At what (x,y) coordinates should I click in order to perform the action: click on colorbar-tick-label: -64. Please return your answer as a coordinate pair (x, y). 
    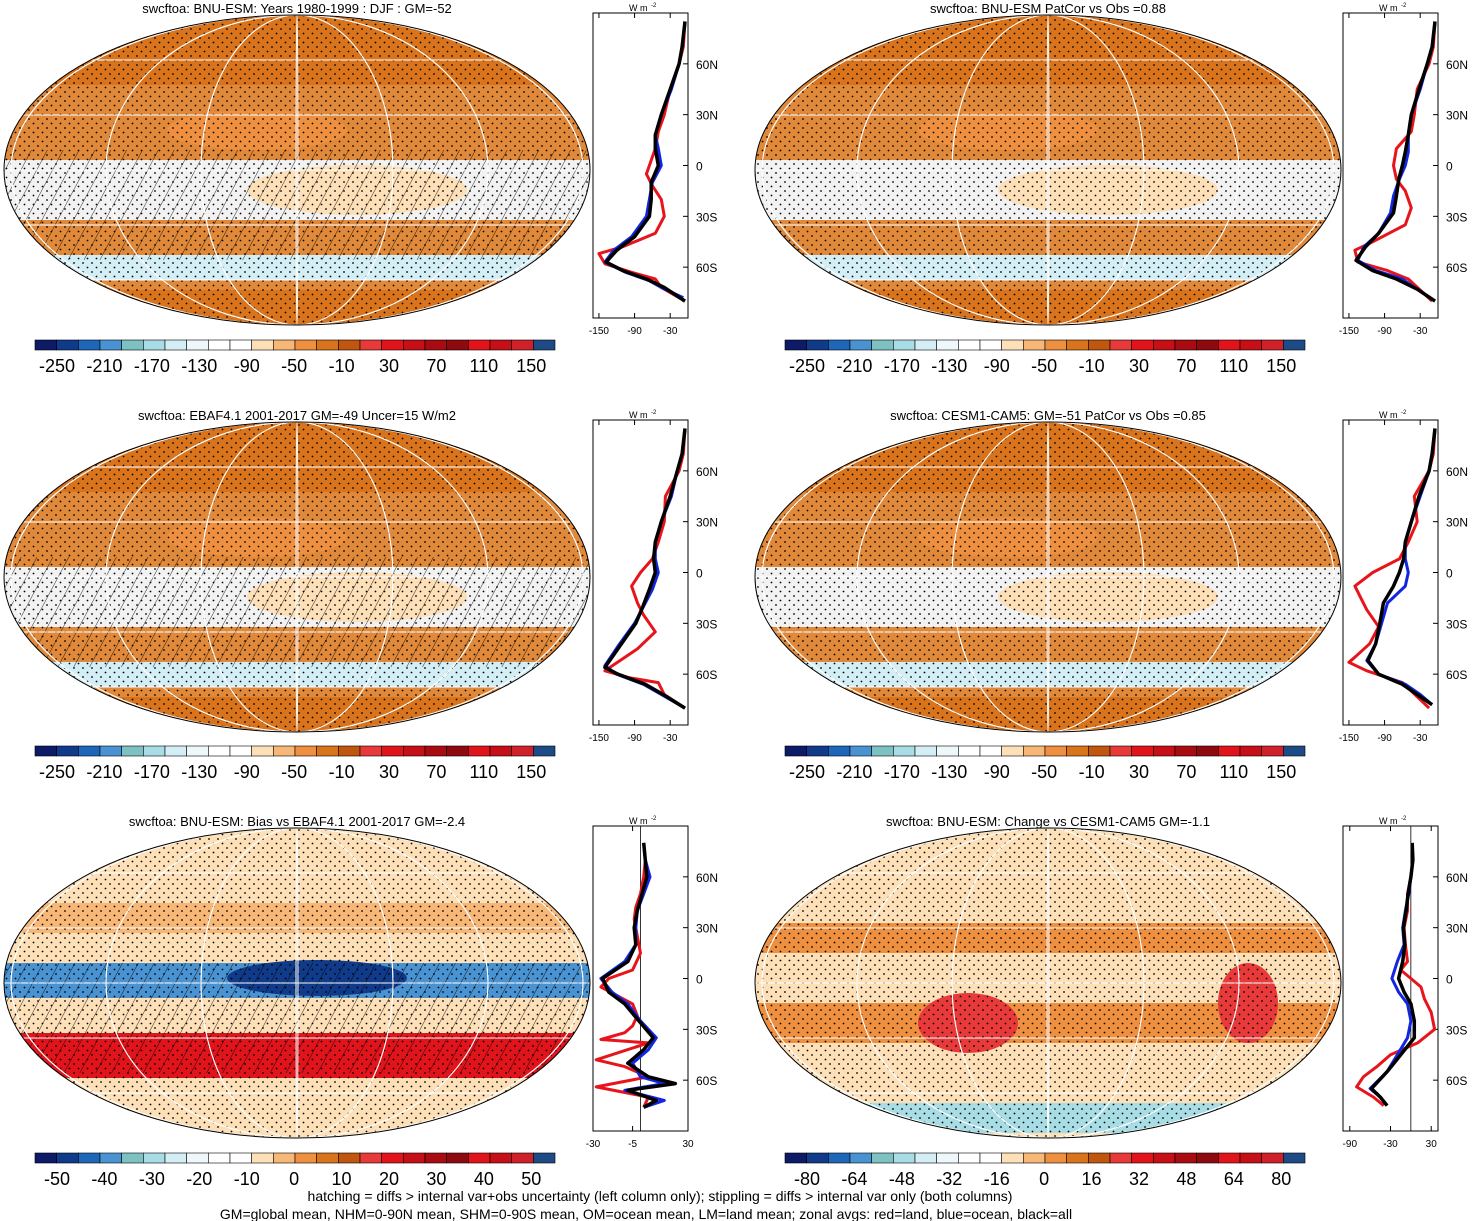
    Looking at the image, I should click on (854, 1179).